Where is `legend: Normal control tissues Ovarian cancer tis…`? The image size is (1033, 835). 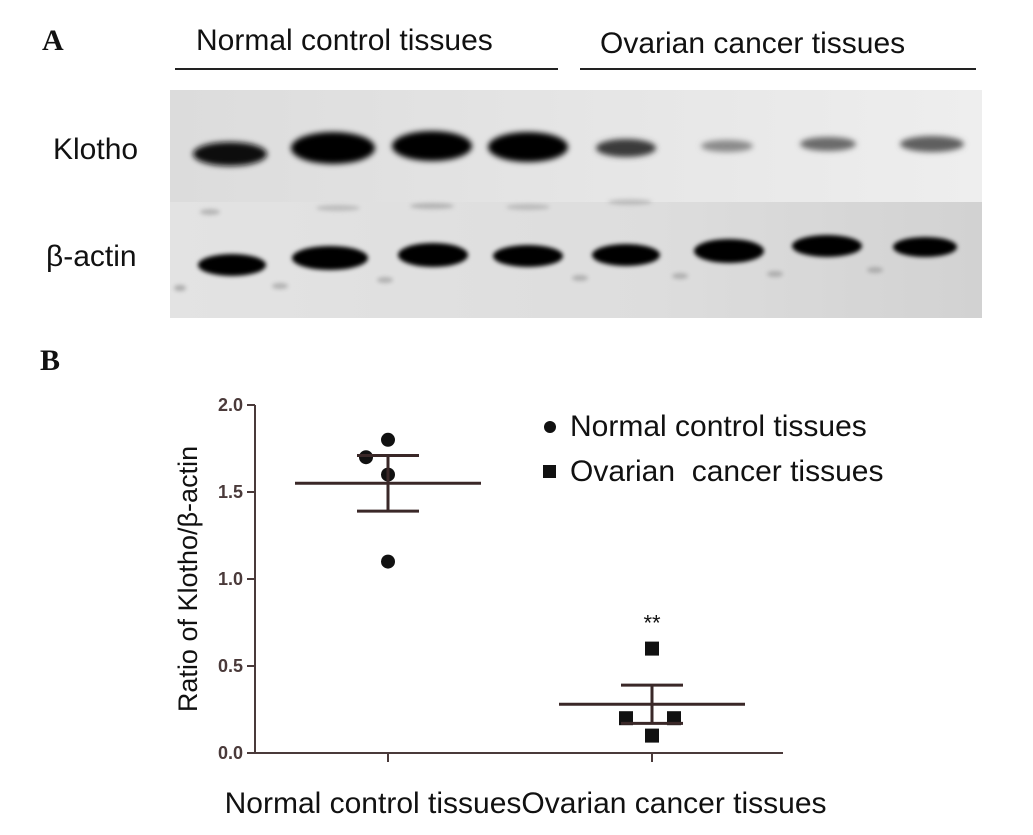
legend: Normal control tissues Ovarian cancer tis… is located at coordinates (713, 449).